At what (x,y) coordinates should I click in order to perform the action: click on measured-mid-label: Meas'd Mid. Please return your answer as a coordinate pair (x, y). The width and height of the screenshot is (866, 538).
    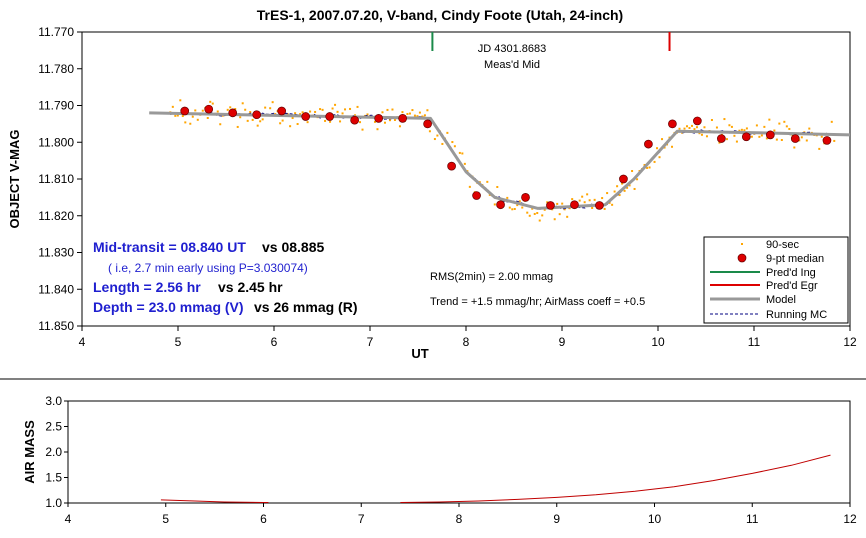
    Looking at the image, I should click on (512, 65).